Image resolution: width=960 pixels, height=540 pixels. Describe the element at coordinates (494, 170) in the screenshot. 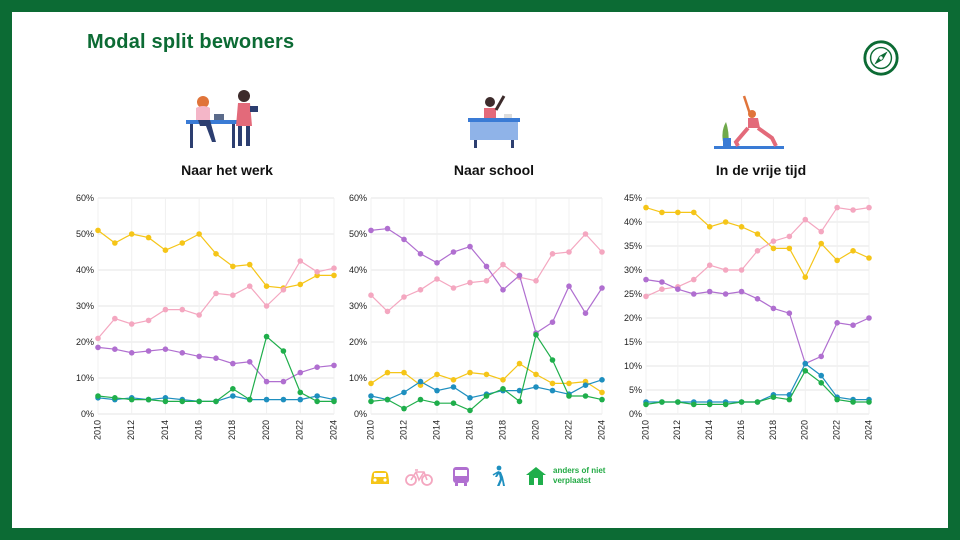

I see `chart-title-school: Naar school` at that location.